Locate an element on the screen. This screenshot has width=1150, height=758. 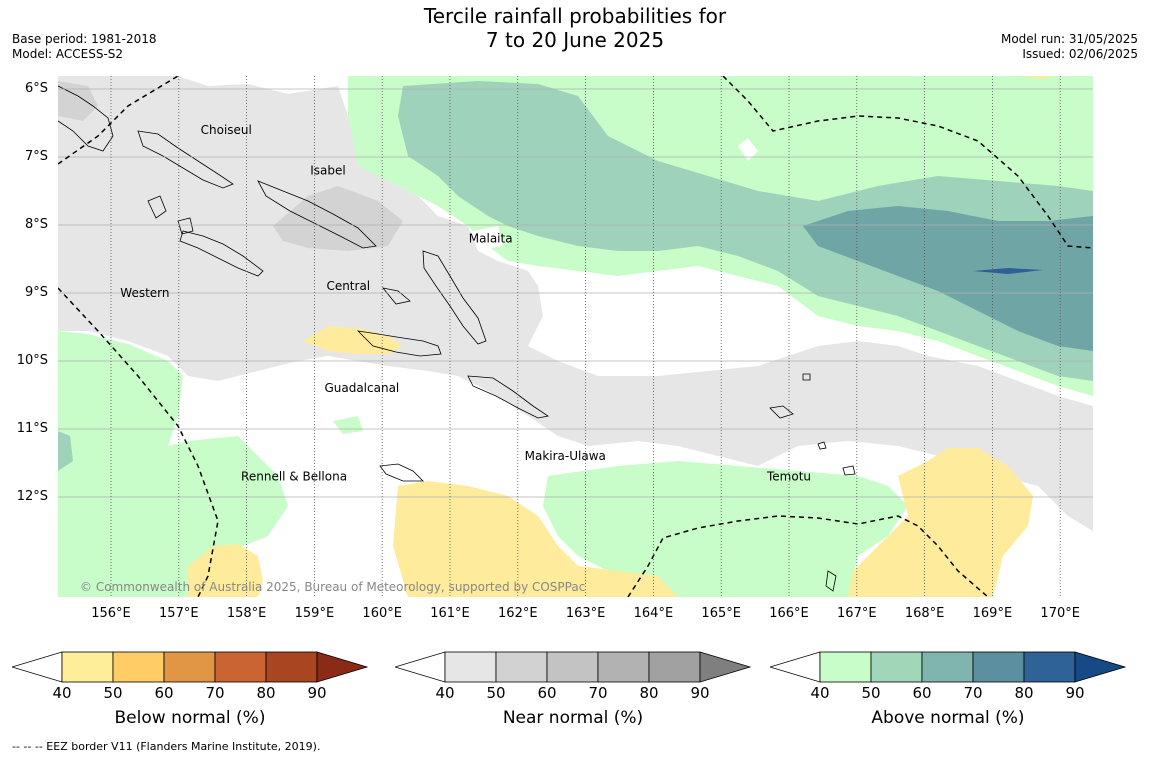
lon-tick-label: 162°E is located at coordinates (518, 613).